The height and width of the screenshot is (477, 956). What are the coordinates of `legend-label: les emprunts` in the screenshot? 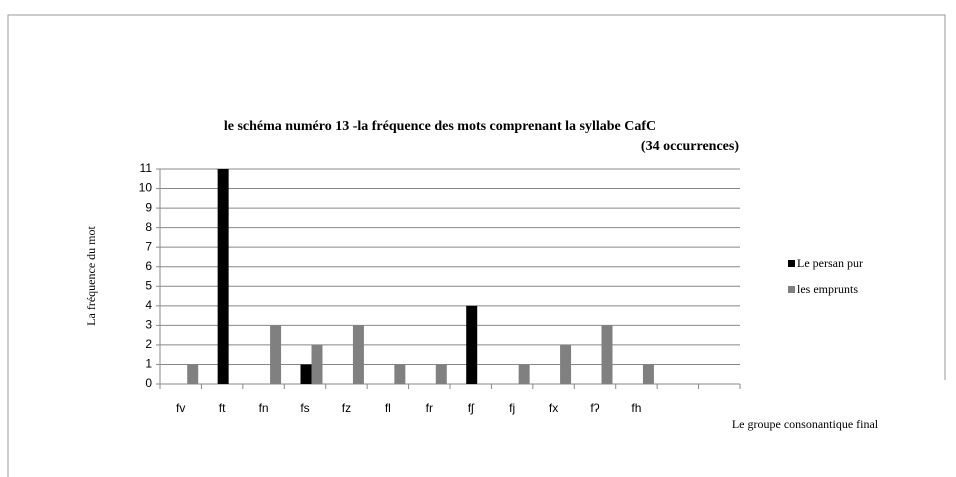 It's located at (827, 289).